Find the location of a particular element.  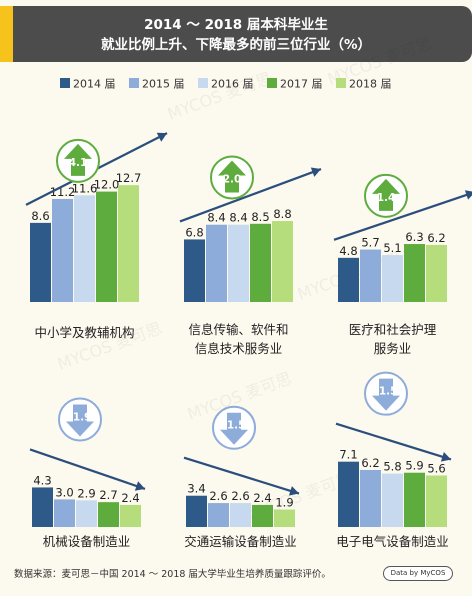

title-accent is located at coordinates (6, 34).